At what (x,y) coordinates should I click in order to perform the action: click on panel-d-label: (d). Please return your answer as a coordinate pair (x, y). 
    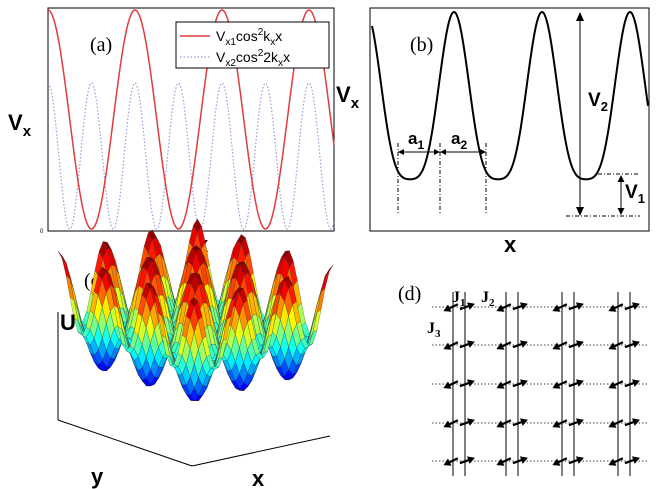
    Looking at the image, I should click on (409, 294).